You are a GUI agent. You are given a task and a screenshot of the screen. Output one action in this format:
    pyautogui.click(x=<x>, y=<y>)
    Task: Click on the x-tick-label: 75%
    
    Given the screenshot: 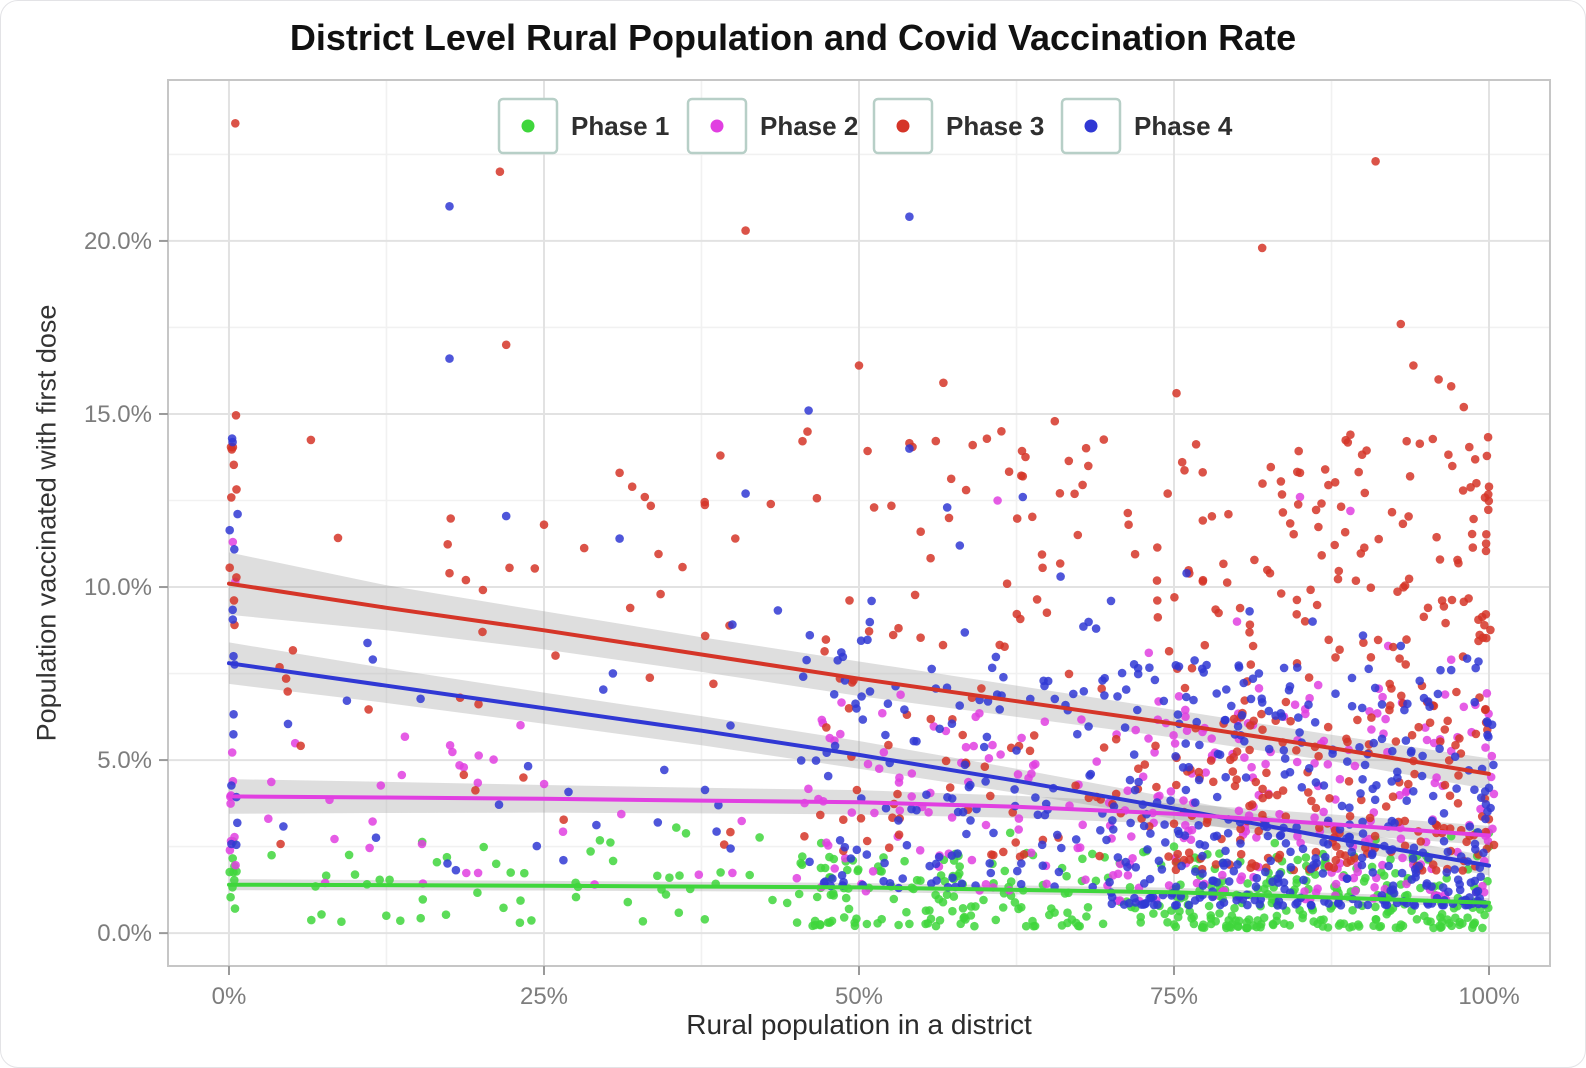 What is the action you would take?
    pyautogui.click(x=1174, y=996)
    